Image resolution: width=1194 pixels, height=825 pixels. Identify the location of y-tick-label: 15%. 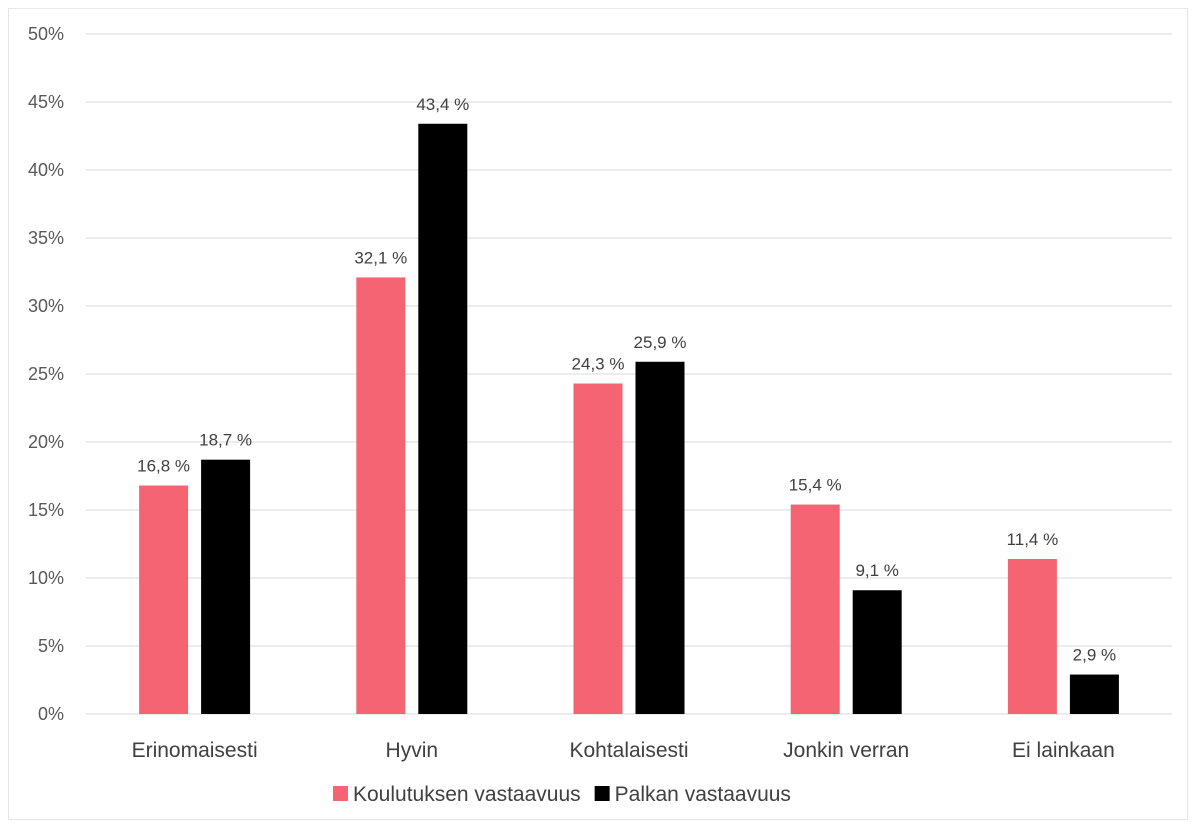
(46, 510).